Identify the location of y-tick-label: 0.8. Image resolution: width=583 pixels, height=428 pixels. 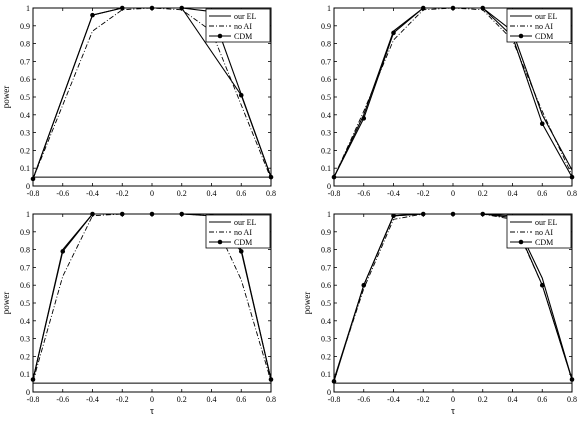
(326, 250).